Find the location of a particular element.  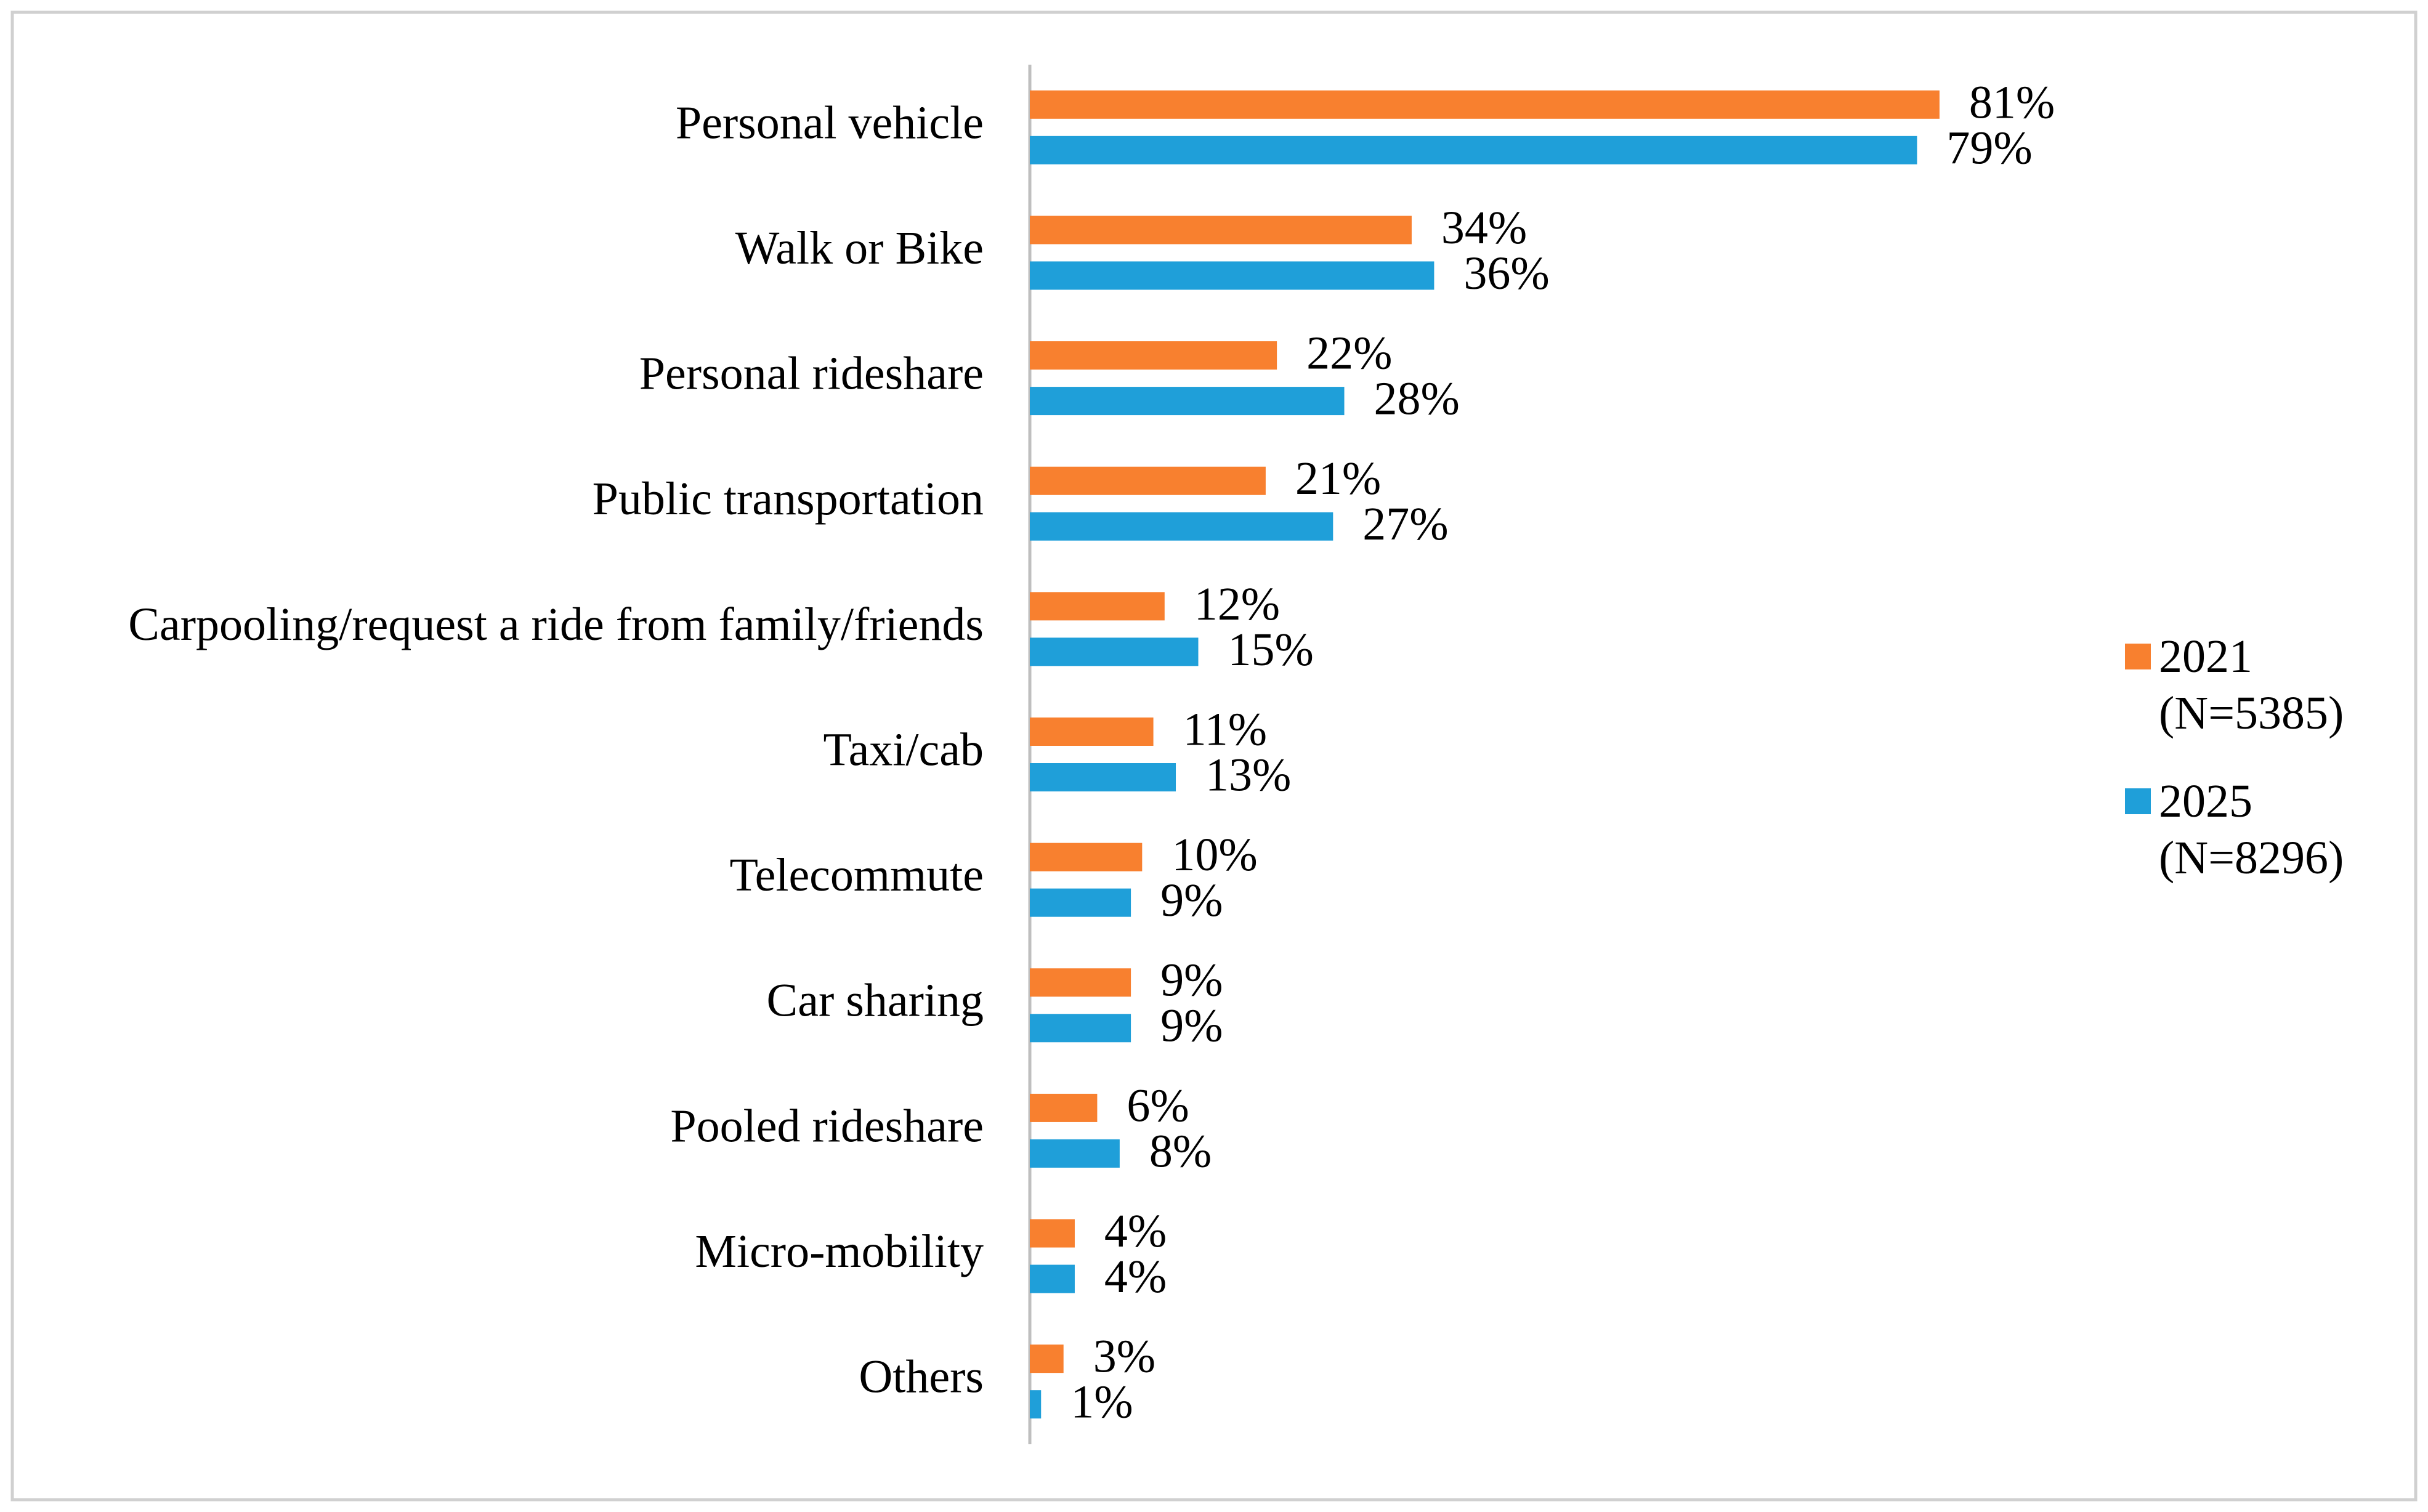

category-label: Pooled rideshare is located at coordinates (827, 1126).